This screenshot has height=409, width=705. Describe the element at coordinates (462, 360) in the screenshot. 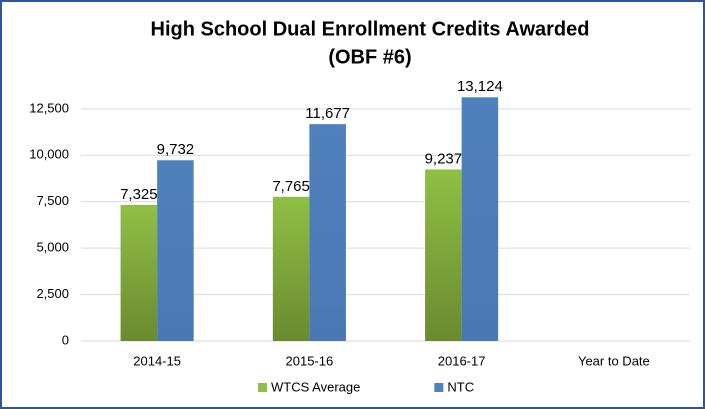

I see `x-tick-label: 2016-17` at that location.